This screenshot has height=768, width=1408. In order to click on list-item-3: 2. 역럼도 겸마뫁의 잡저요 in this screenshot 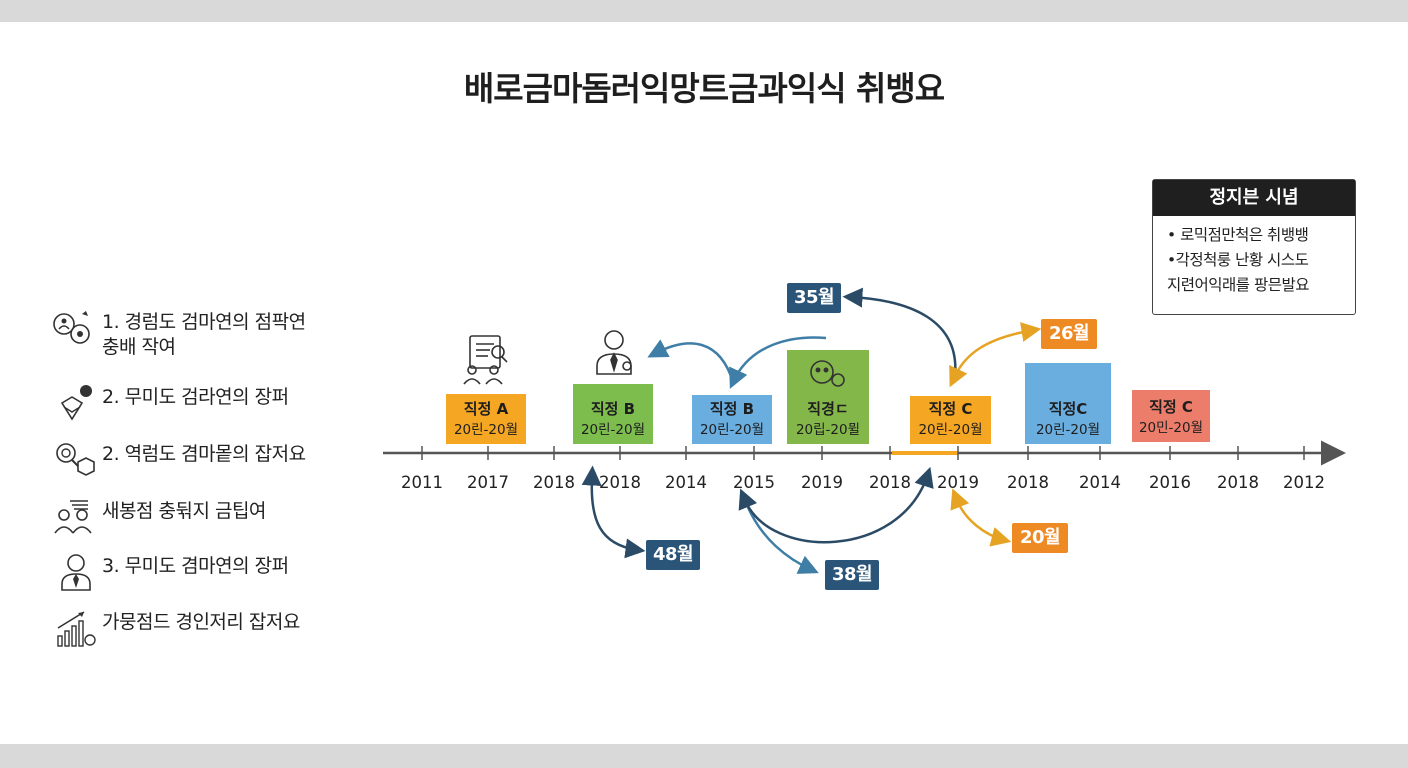, I will do `click(178, 460)`.